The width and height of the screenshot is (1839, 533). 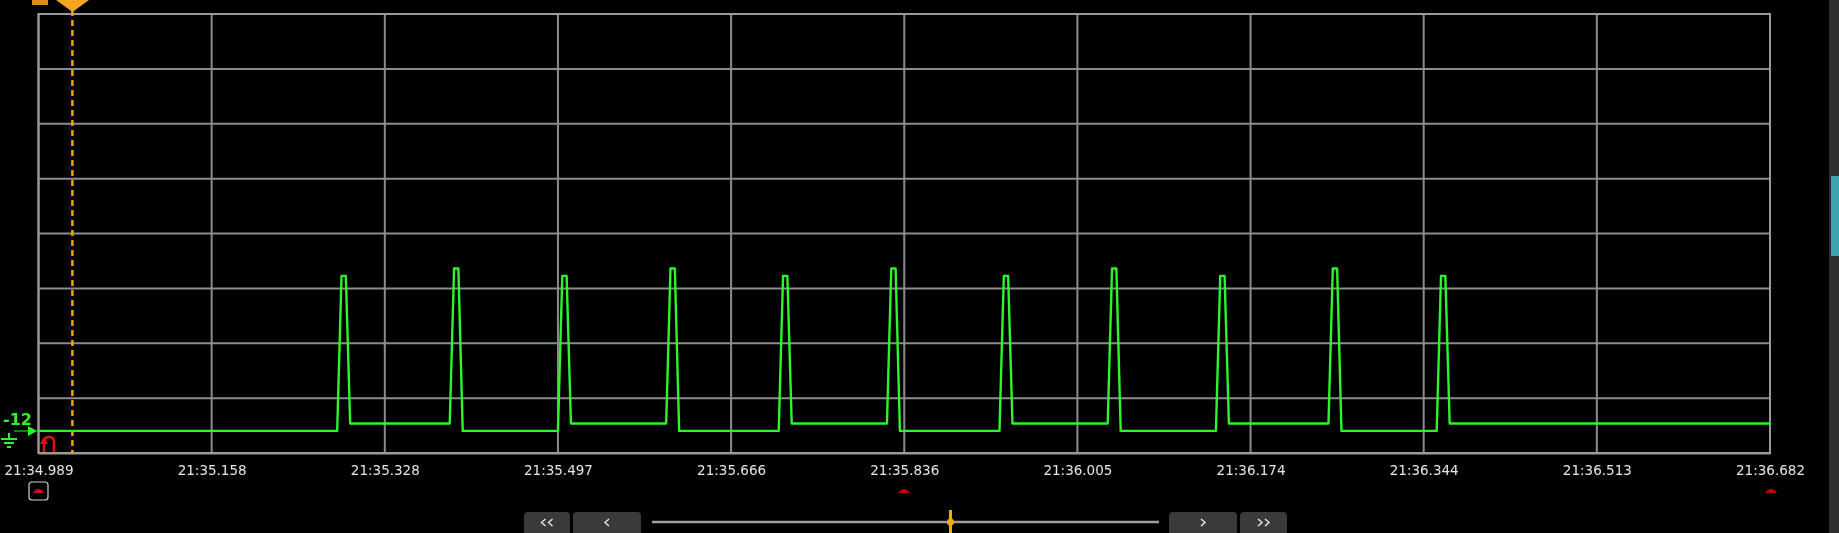 What do you see at coordinates (1078, 469) in the screenshot?
I see `x-tick-label: 21:36.005` at bounding box center [1078, 469].